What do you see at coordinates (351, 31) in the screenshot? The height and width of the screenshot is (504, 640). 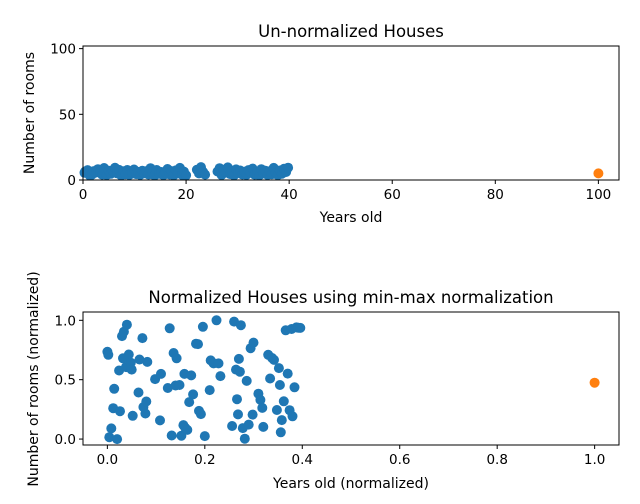 I see `chart-top-title: Un-normalized Houses` at bounding box center [351, 31].